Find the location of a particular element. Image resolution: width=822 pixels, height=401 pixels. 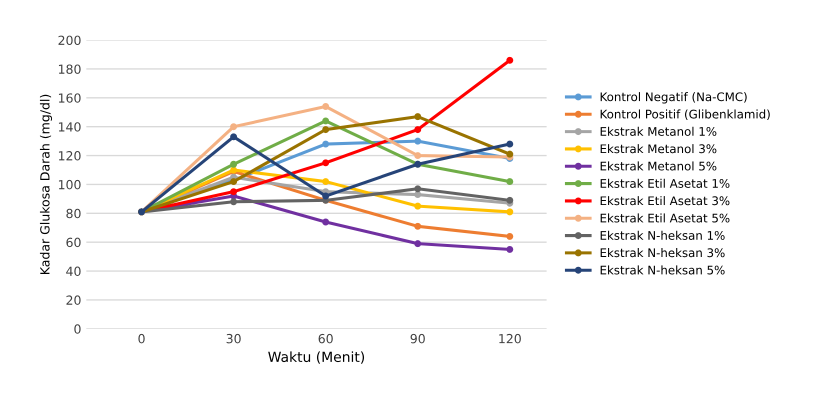

y-tick-label: 180 is located at coordinates (69, 69).